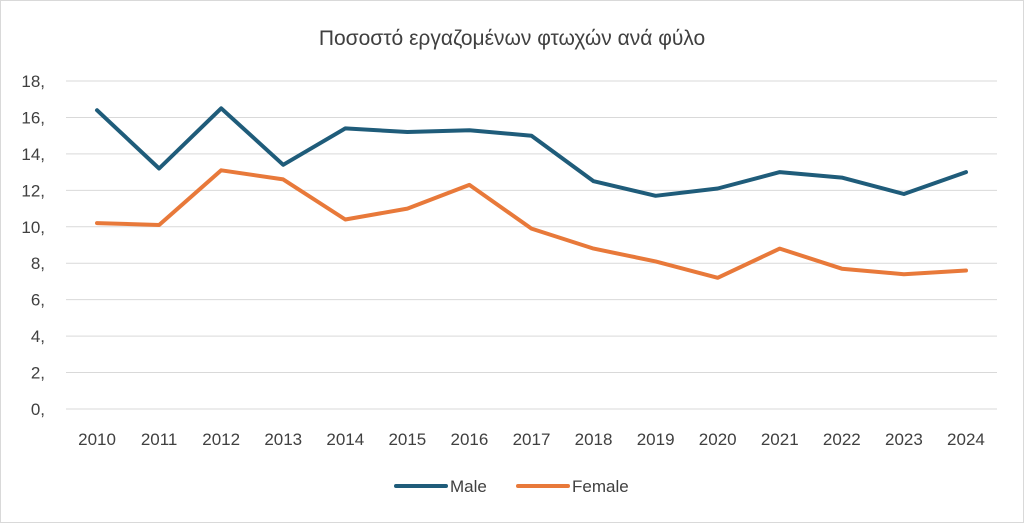 The image size is (1024, 527). Describe the element at coordinates (221, 439) in the screenshot. I see `x-tick-label: 2012` at that location.